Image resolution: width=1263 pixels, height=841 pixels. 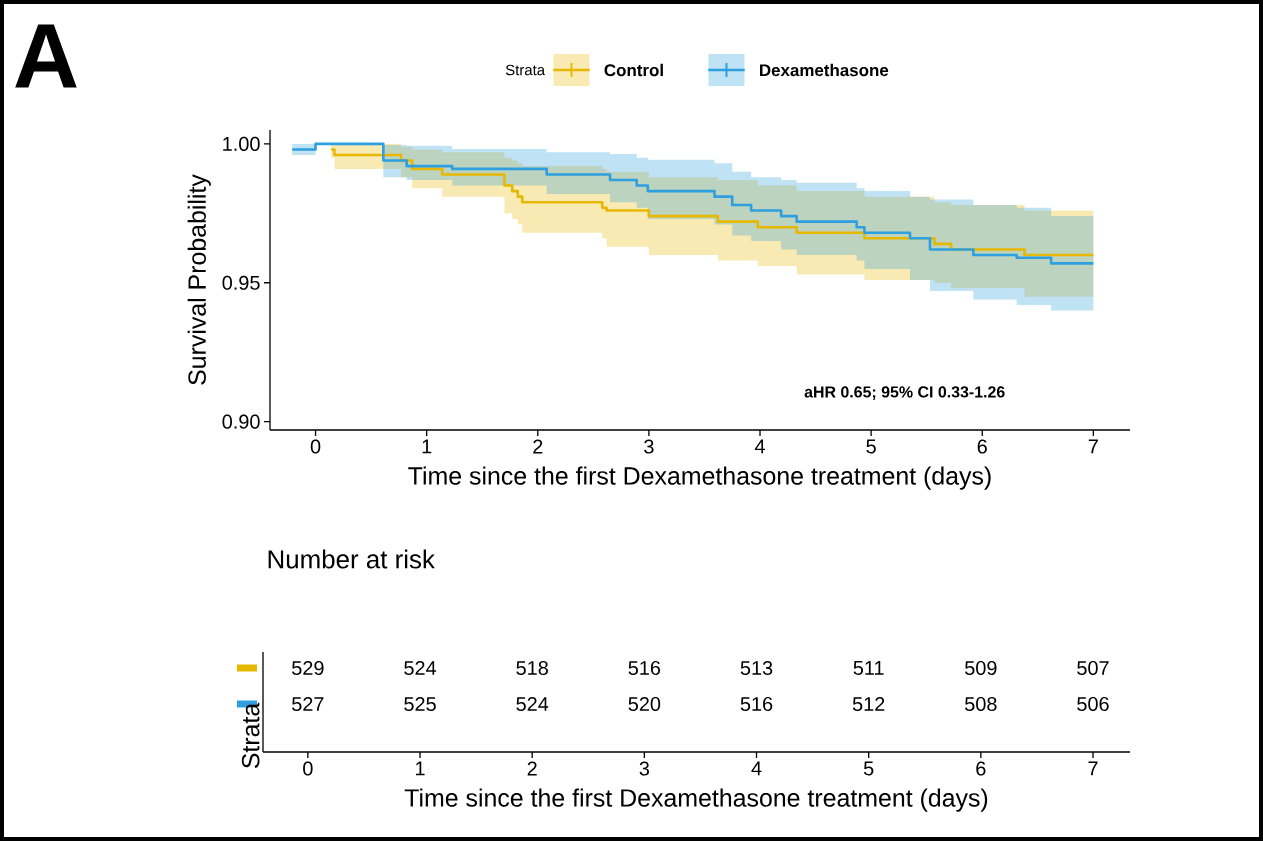 I want to click on data-label: 513, so click(x=756, y=668).